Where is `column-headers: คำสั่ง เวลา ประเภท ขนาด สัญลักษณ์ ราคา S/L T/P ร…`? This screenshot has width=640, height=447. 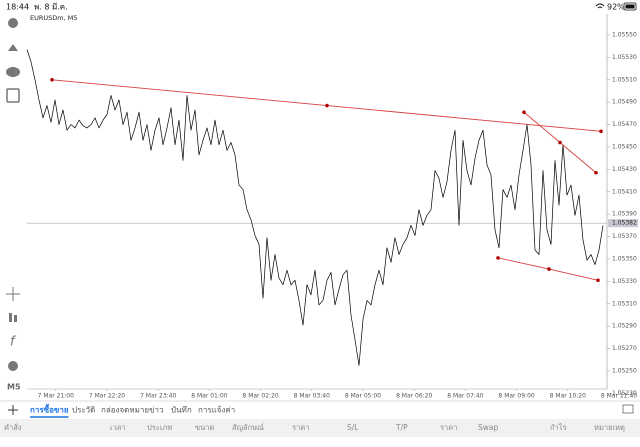
column-headers: คำสั่ง เวลา ประเภท ขนาด สัญลักษณ์ ราคา S/L T/P ร… is located at coordinates (314, 427).